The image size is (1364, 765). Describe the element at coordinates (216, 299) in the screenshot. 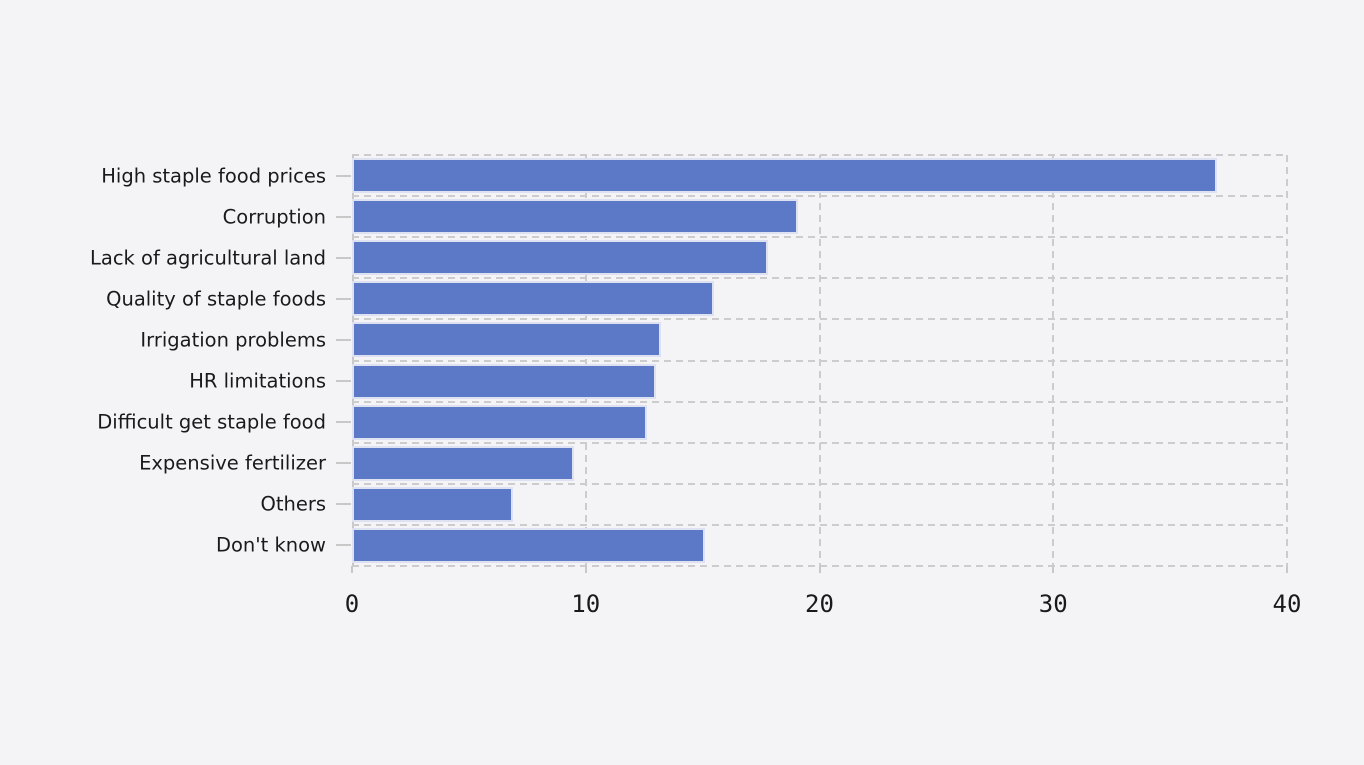

I see `category-label: Quality of staple foods` at that location.